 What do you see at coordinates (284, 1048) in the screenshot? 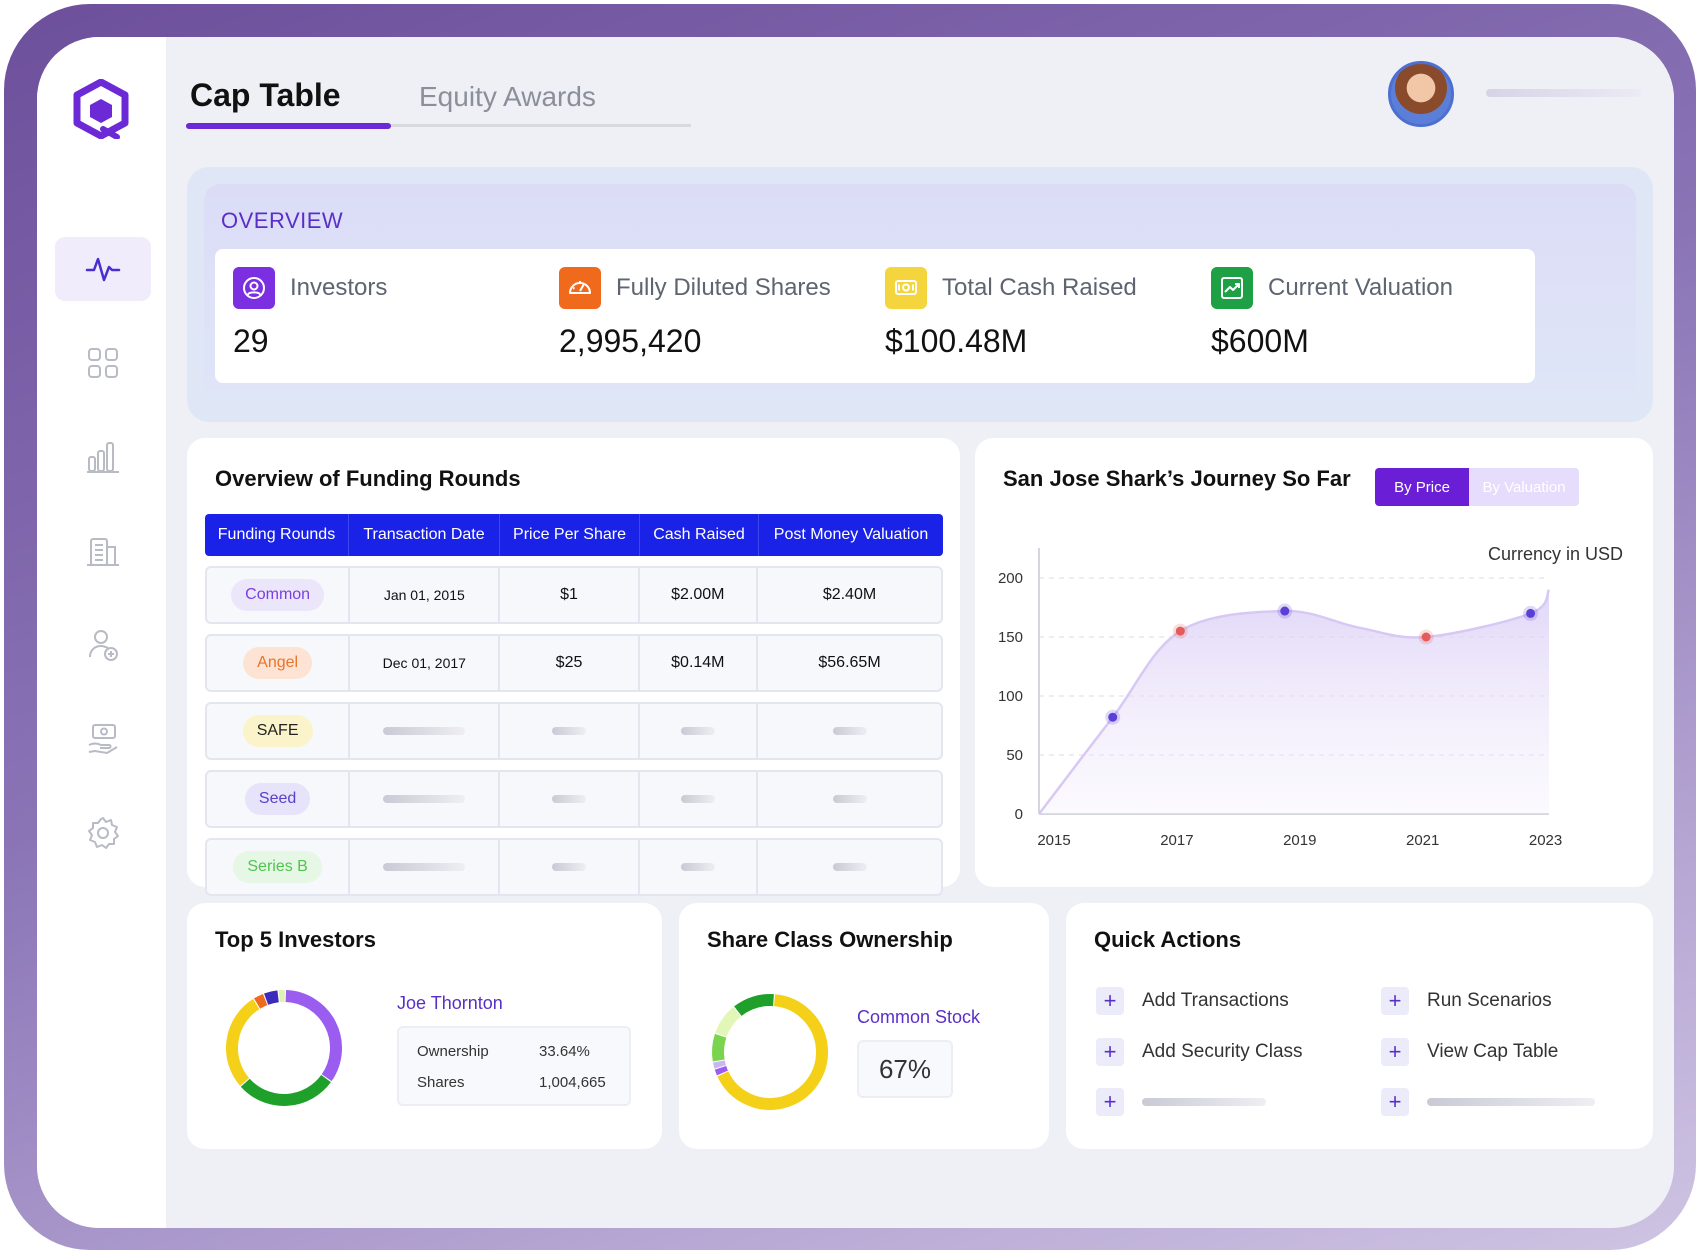
I see `investors-donut-chart` at bounding box center [284, 1048].